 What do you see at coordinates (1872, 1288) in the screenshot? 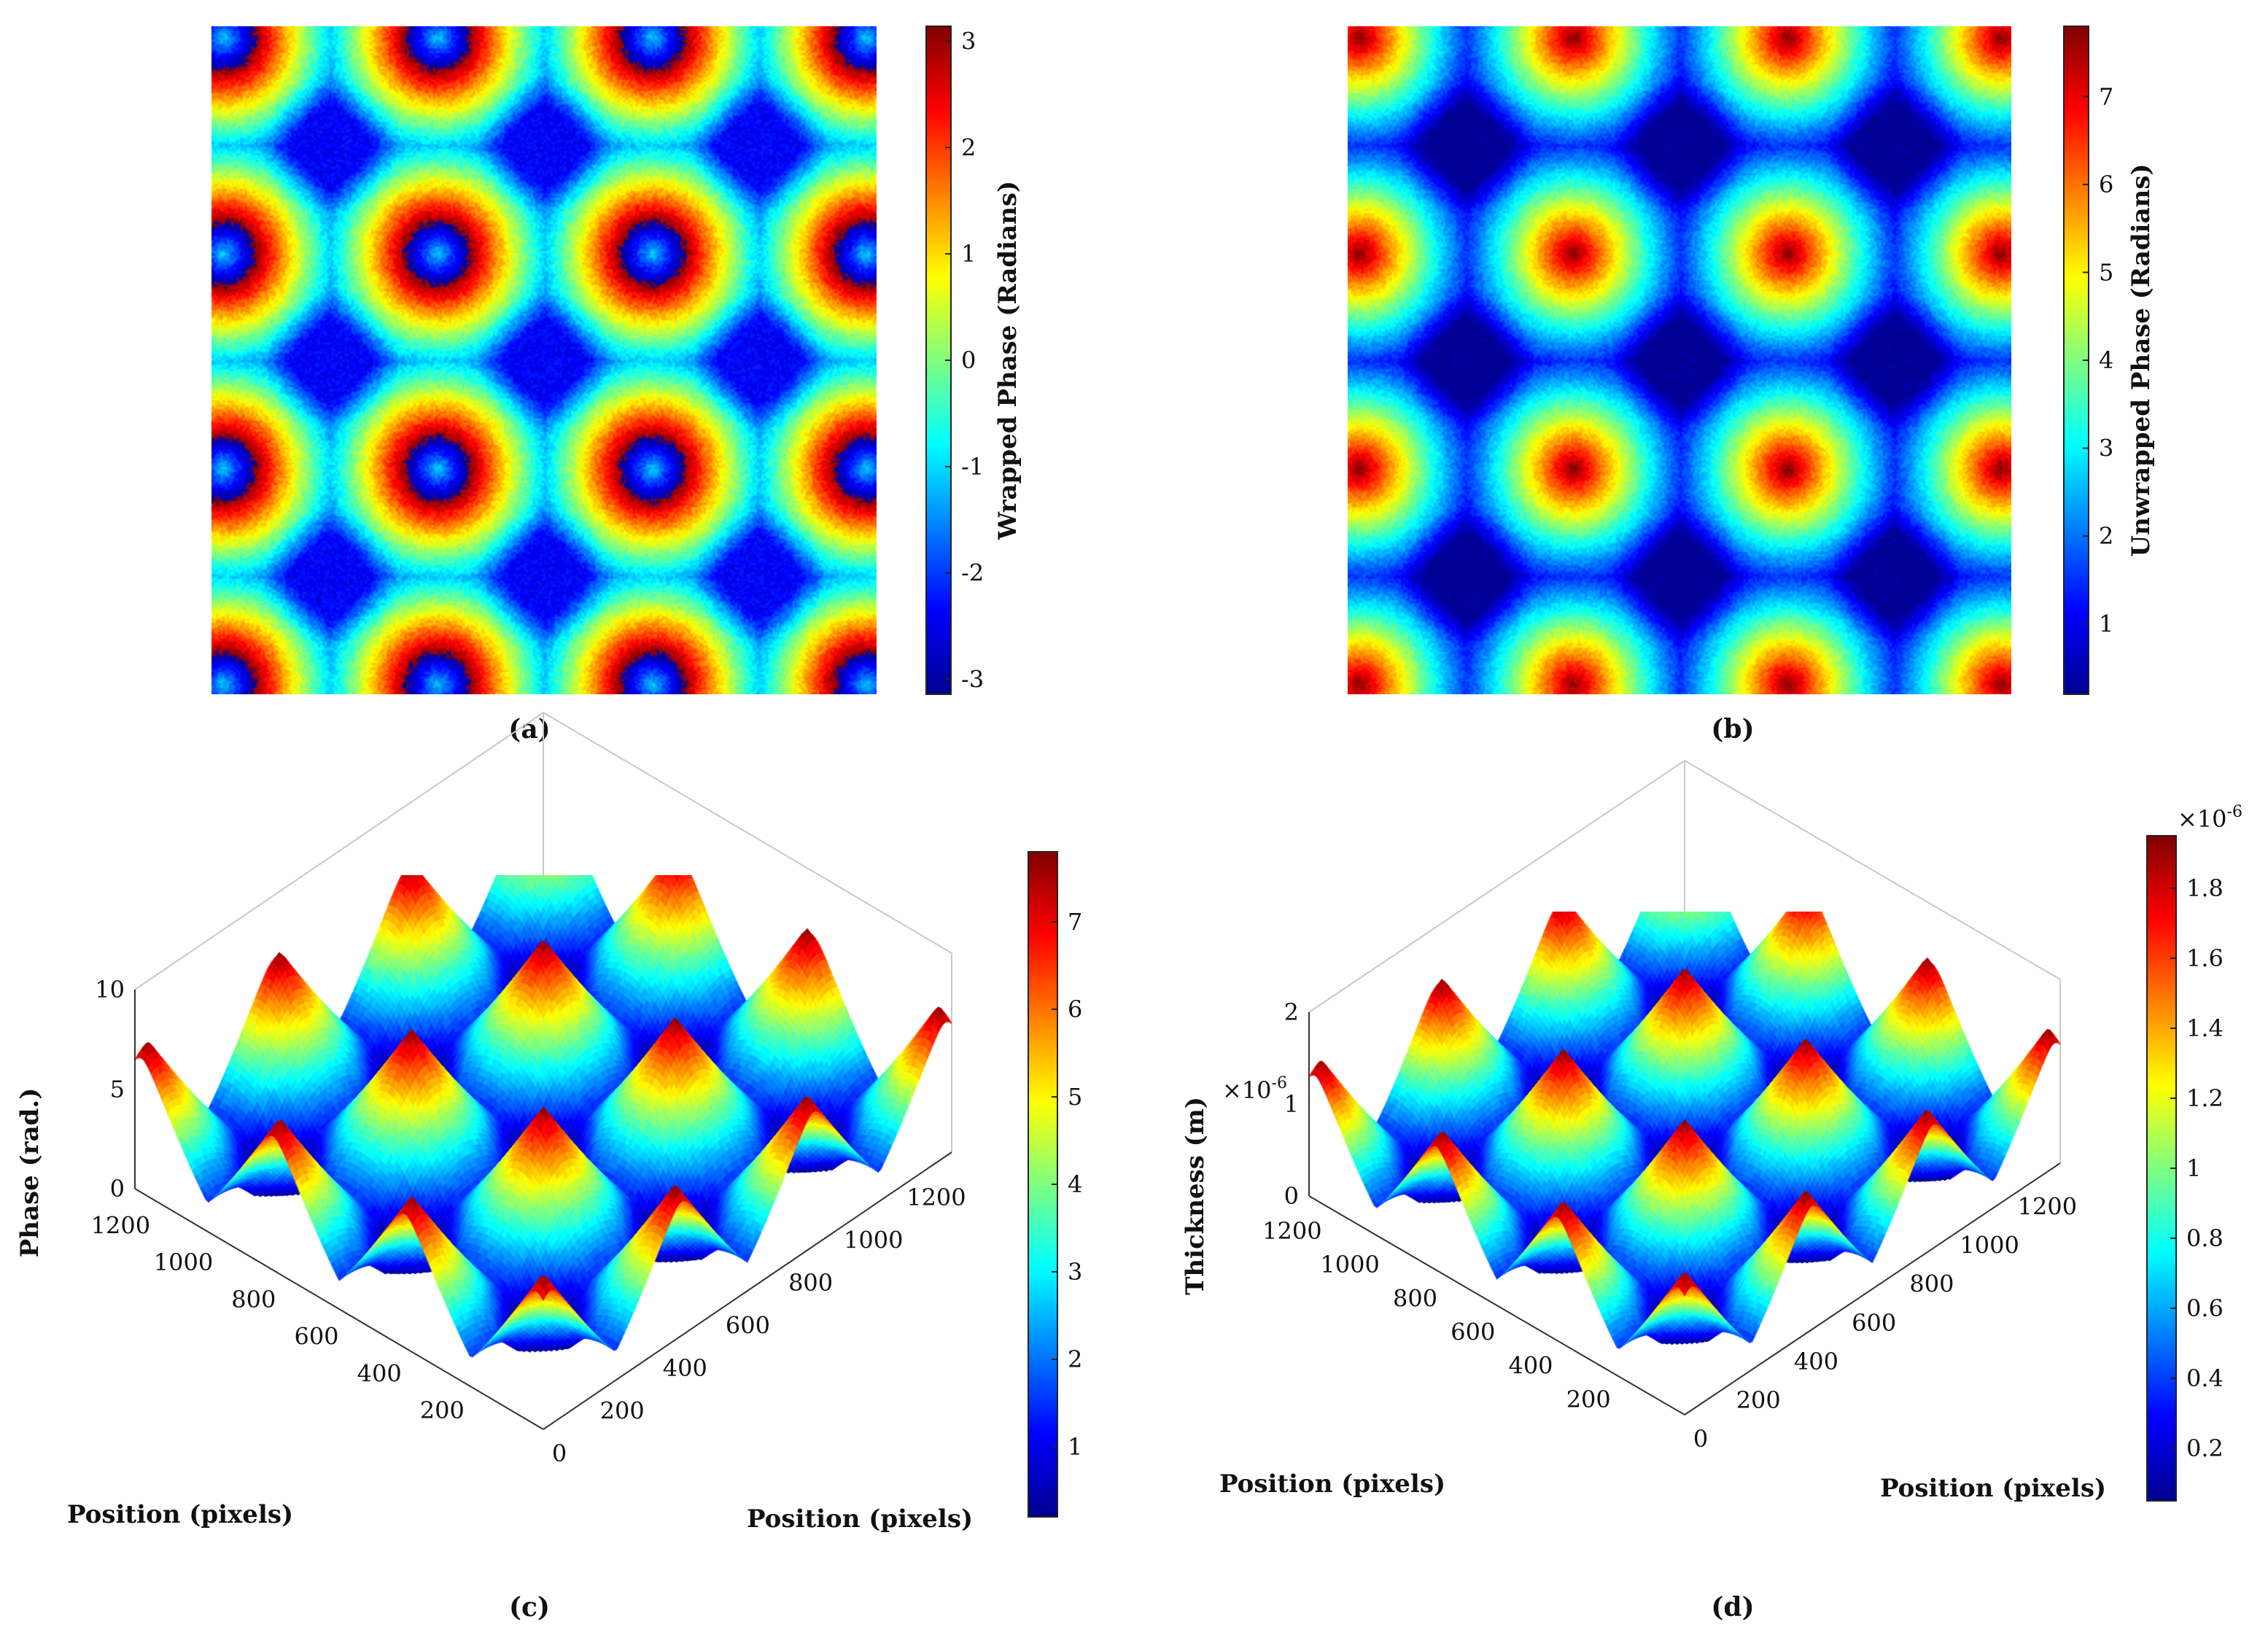
I see `surface-d-x-axis-line` at bounding box center [1872, 1288].